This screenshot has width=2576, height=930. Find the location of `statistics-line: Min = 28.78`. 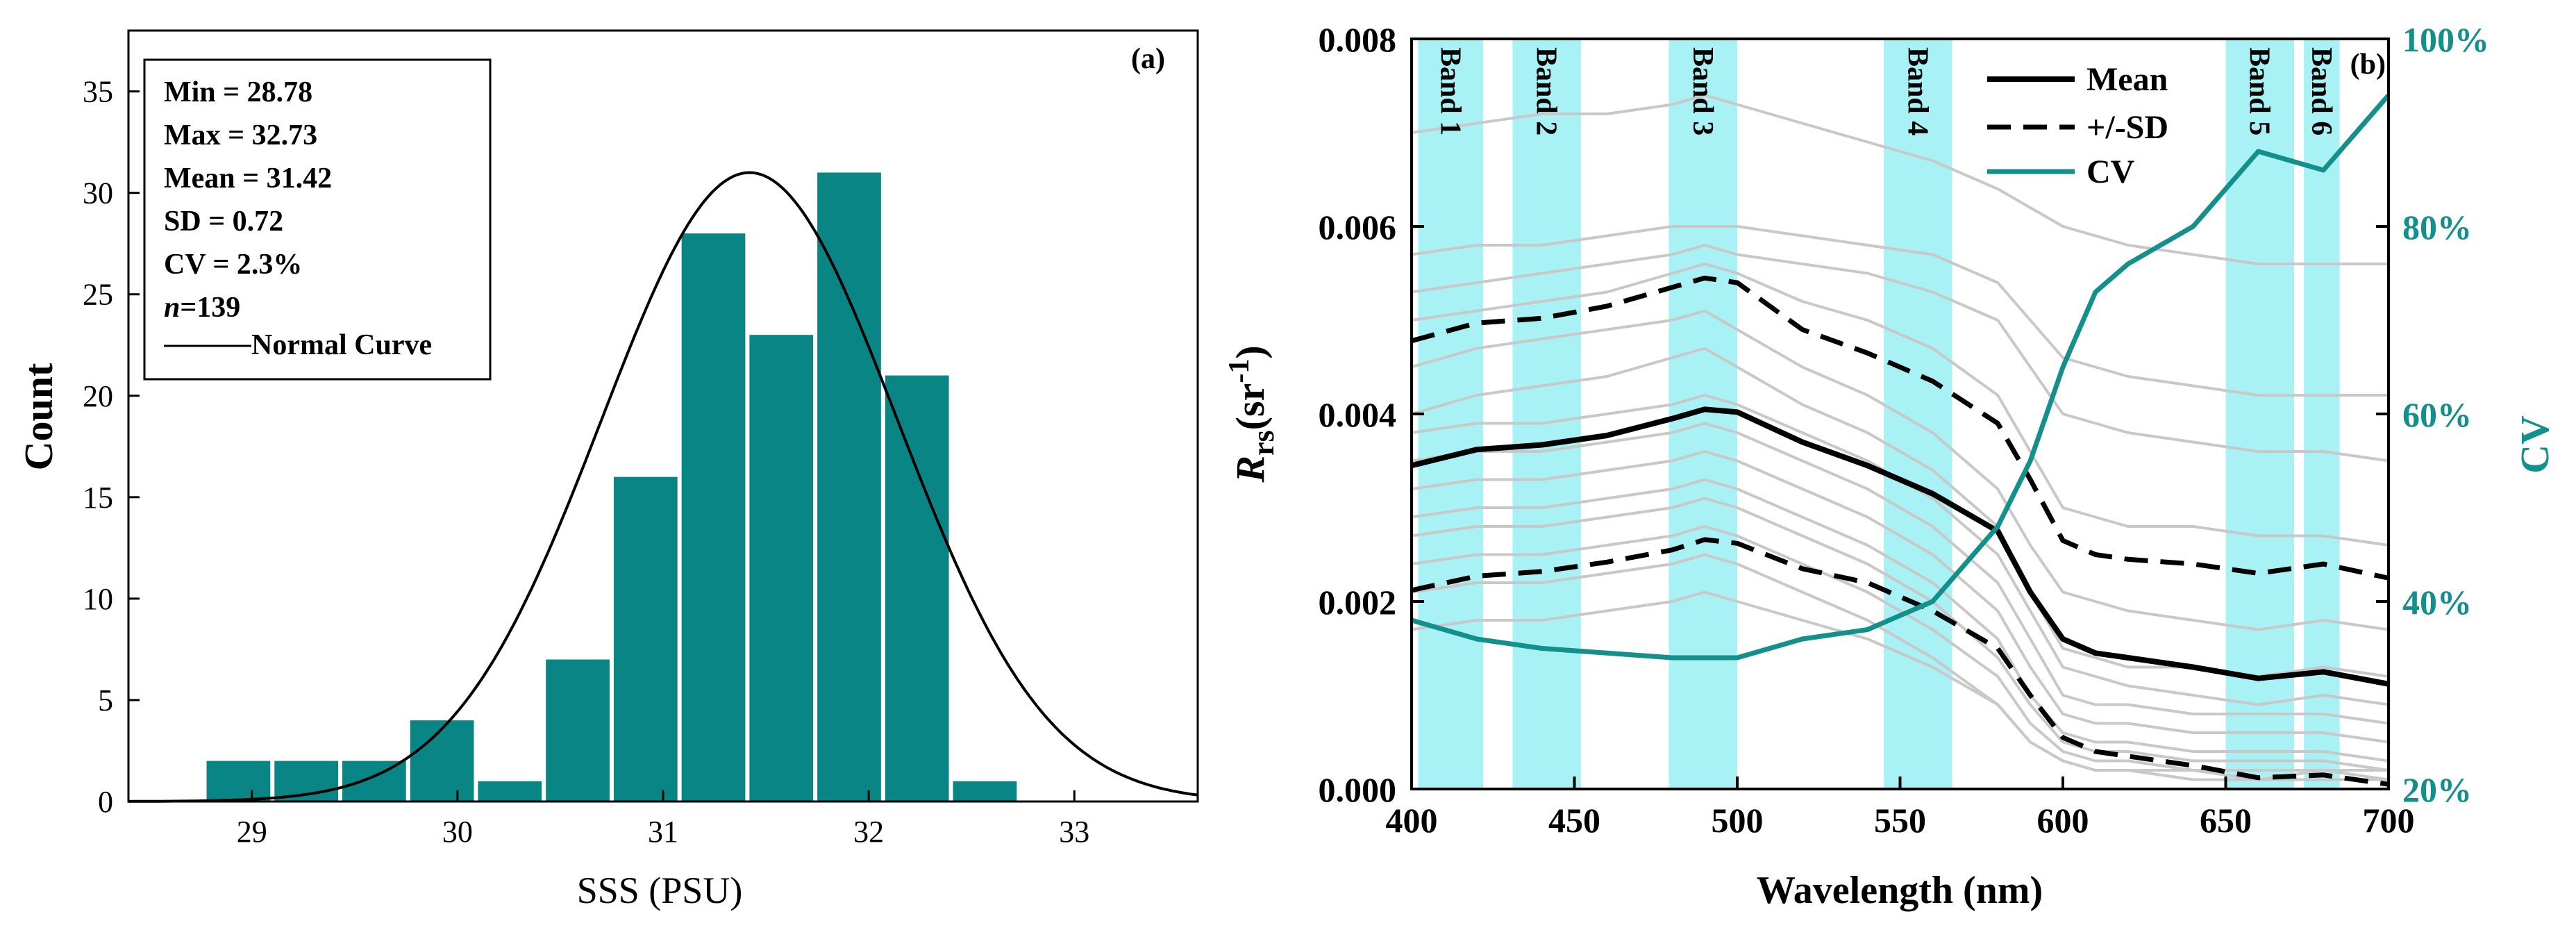

statistics-line: Min = 28.78 is located at coordinates (238, 92).